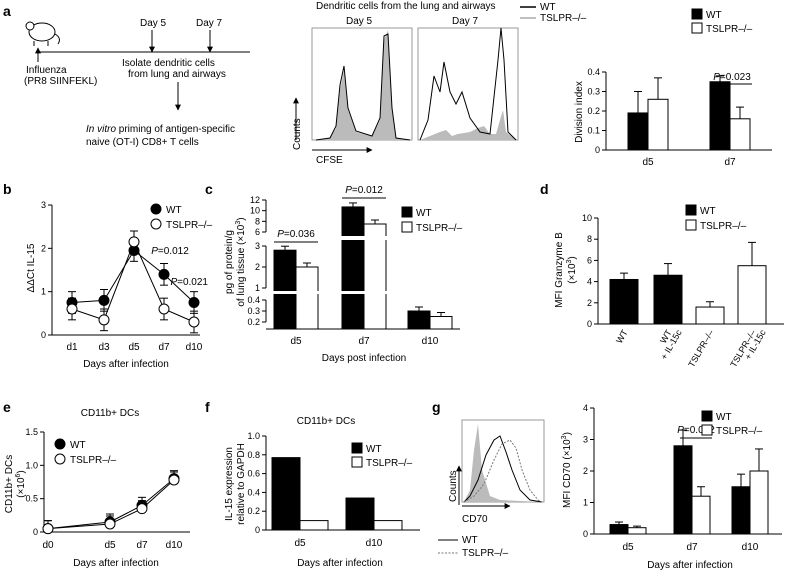 The width and height of the screenshot is (798, 573). Describe the element at coordinates (388, 525) in the screenshot. I see `f-bar-tslpr-d10` at that location.